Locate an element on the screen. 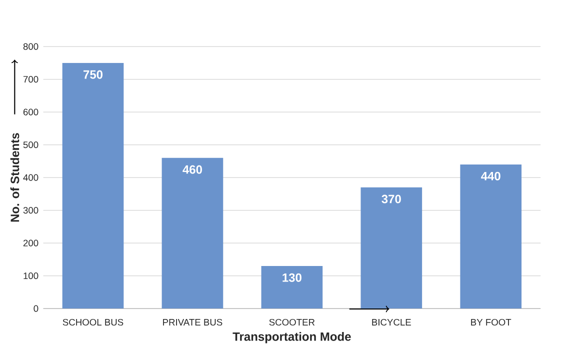  y-tick-label: 600 is located at coordinates (30, 112).